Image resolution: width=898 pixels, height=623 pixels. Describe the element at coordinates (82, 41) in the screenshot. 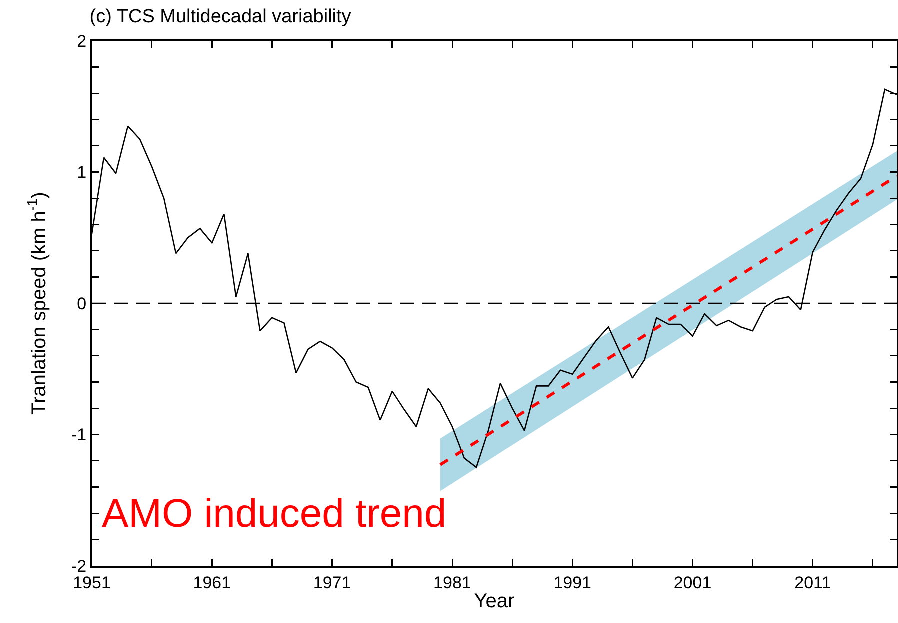

I see `y-tick-label: 2` at that location.